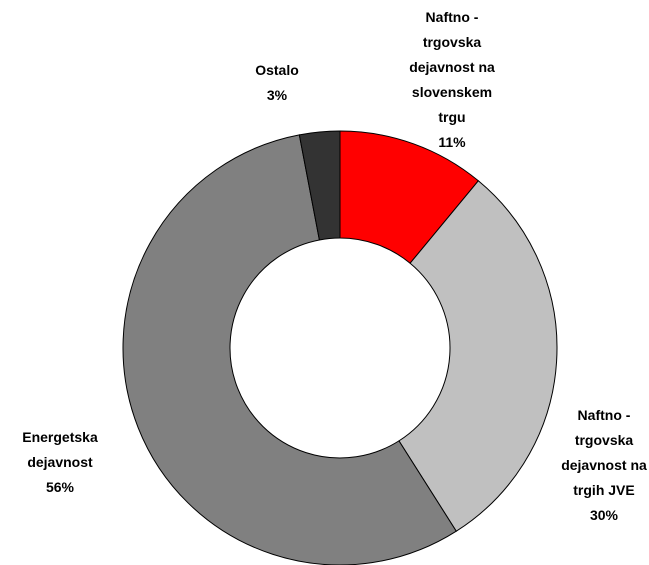 The image size is (649, 565). What do you see at coordinates (452, 142) in the screenshot?
I see `value-label: 11%` at bounding box center [452, 142].